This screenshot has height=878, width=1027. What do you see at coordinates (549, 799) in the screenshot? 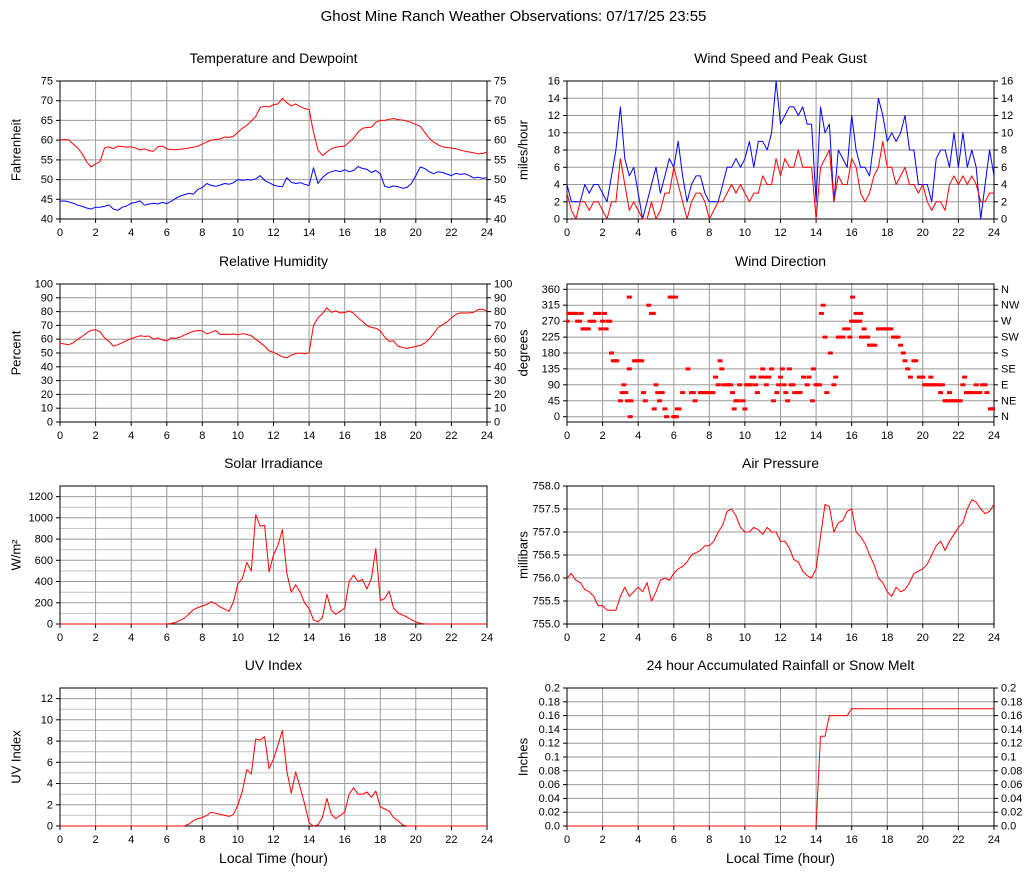
I see `y-tick-label: 0.04` at bounding box center [549, 799].